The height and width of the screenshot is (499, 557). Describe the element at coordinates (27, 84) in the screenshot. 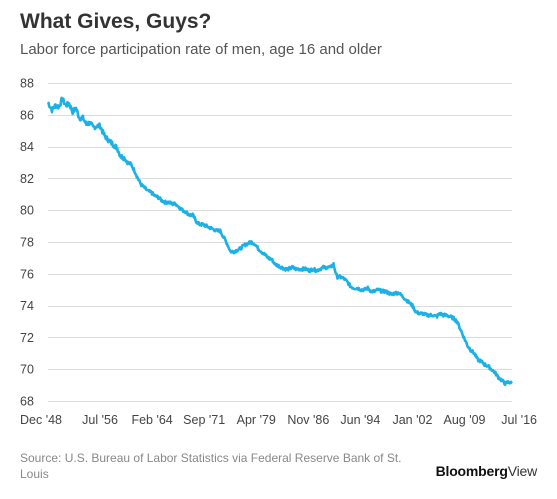

I see `y-tick-label: 88` at that location.